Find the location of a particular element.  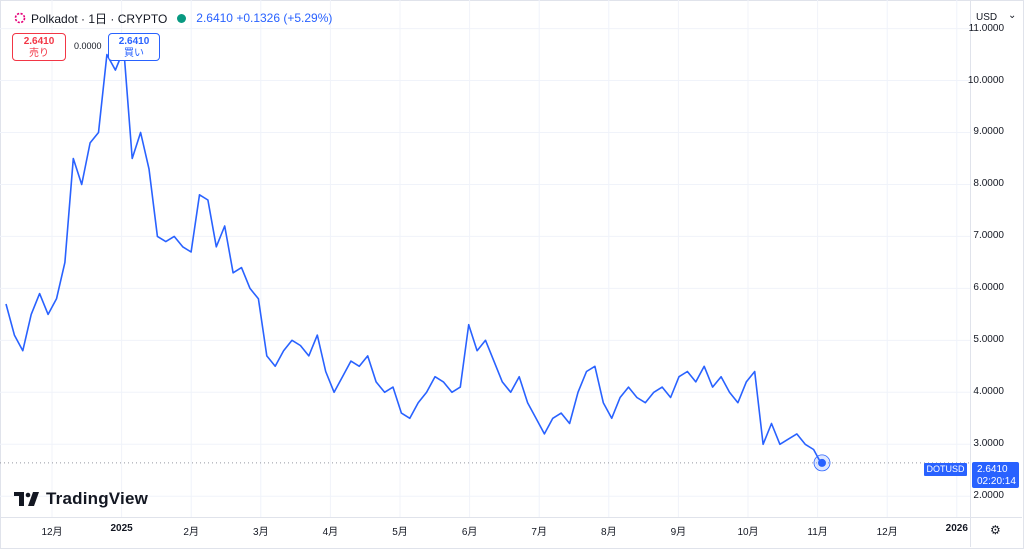

symbol-title: Polkadot · 1日 · CRYPTO is located at coordinates (99, 18).